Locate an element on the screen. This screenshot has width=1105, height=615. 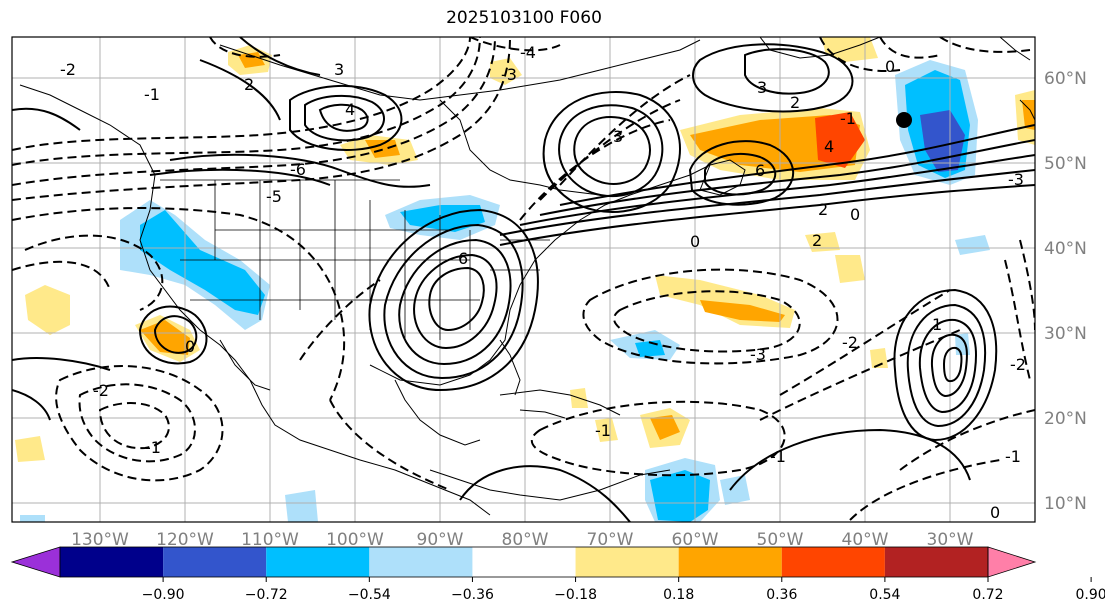
lon-label: 30°W is located at coordinates (950, 540).